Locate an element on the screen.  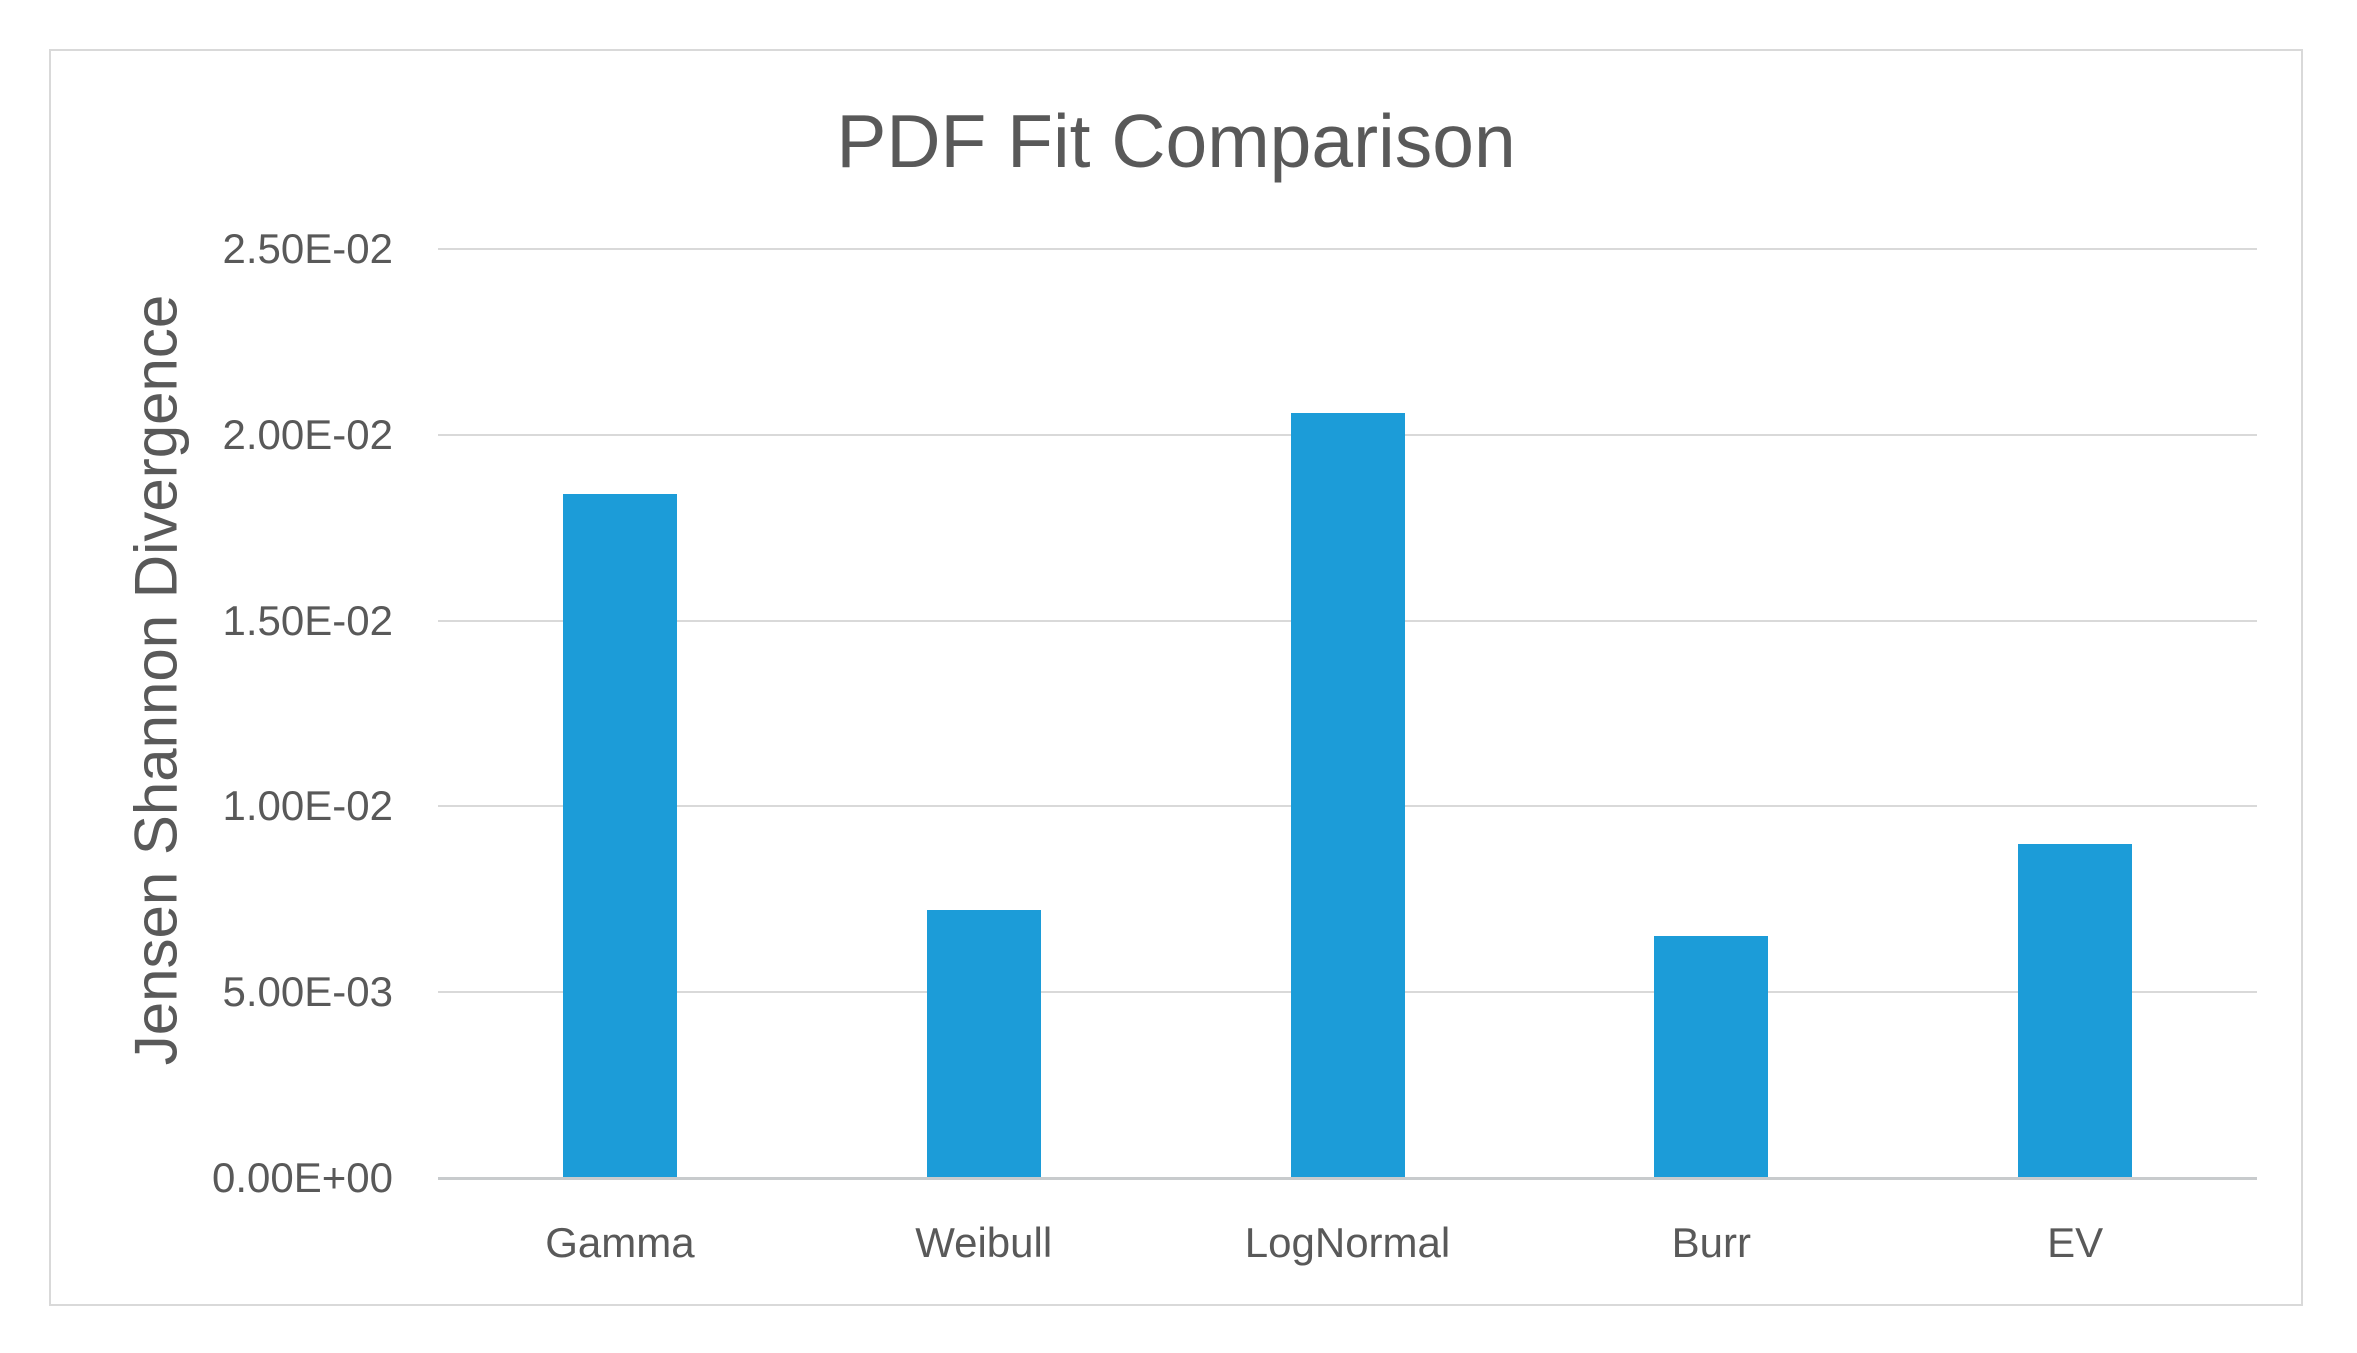
x-tick-label-weibull: Weibull is located at coordinates (984, 1242).